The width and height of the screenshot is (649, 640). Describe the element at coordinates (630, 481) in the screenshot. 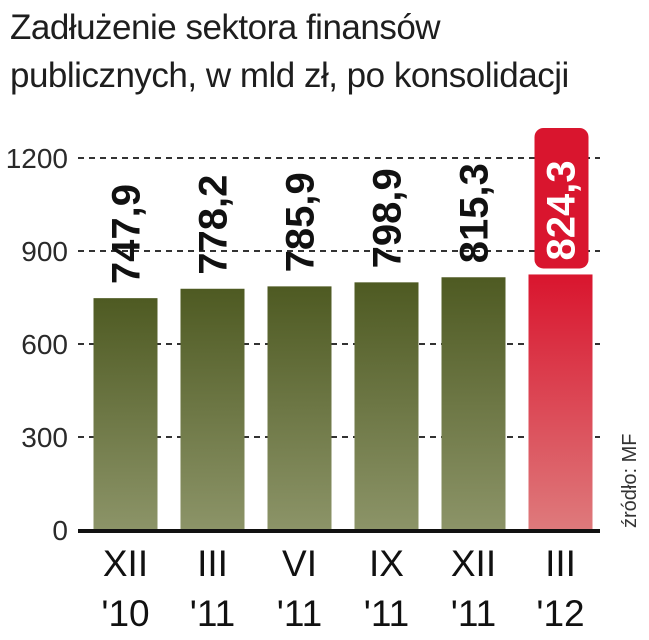

I see `source-label: źródło: MF` at that location.